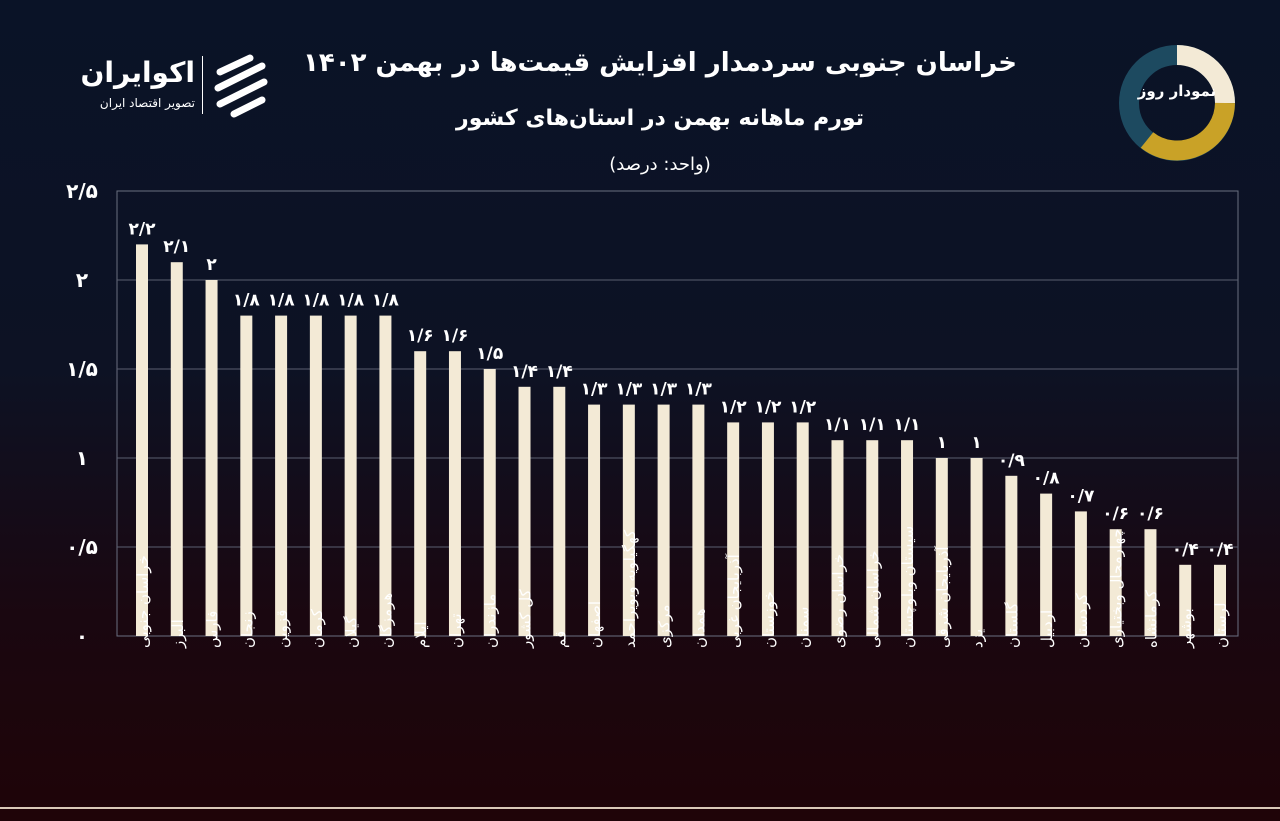 The width and height of the screenshot is (1280, 821). Describe the element at coordinates (491, 621) in the screenshot. I see `x-tick-label: مازندران` at that location.